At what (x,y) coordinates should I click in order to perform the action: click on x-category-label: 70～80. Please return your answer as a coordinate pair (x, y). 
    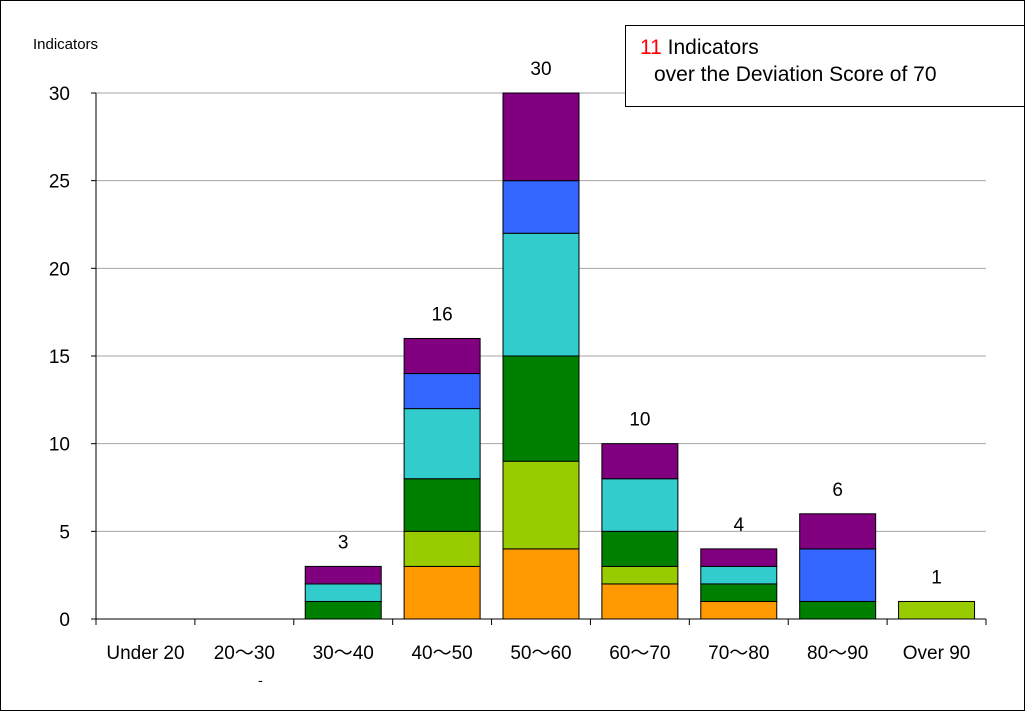
    Looking at the image, I should click on (738, 653).